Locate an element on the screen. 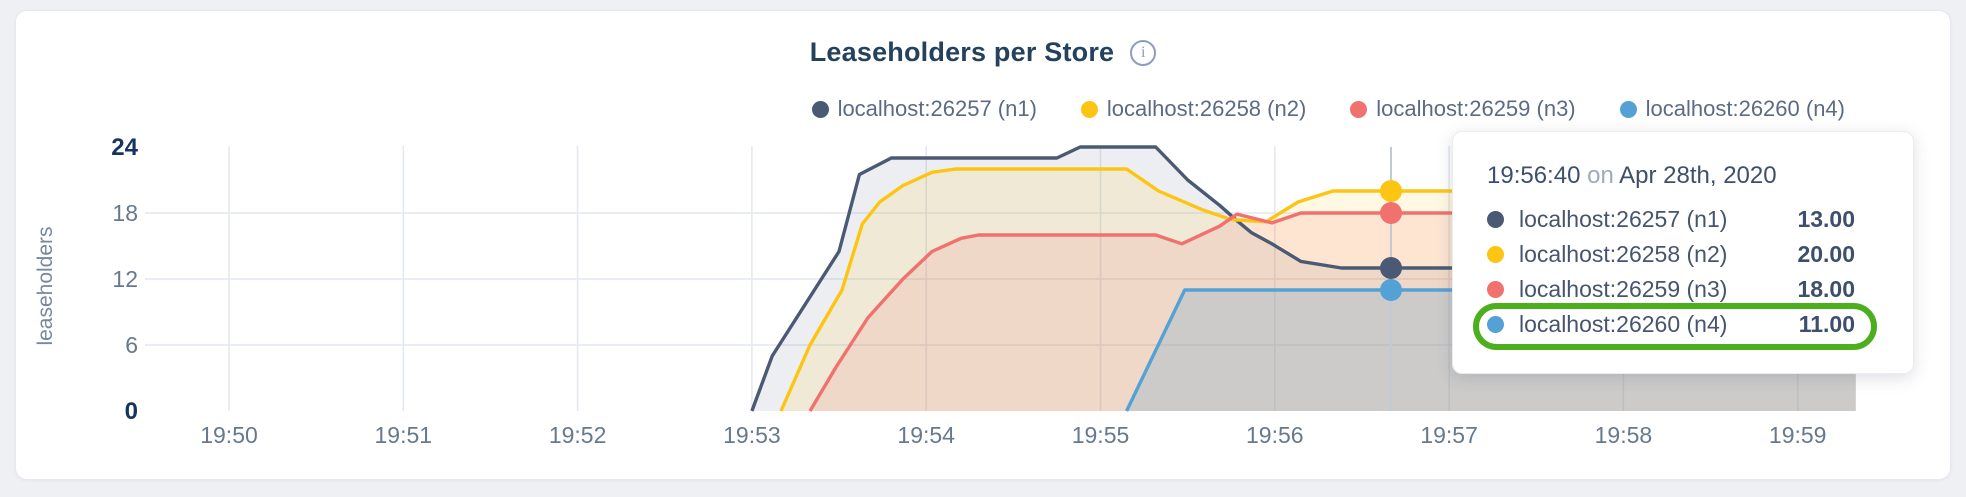 The width and height of the screenshot is (1966, 497). tooltip-row-label: localhost:26260 (n4) is located at coordinates (1623, 324).